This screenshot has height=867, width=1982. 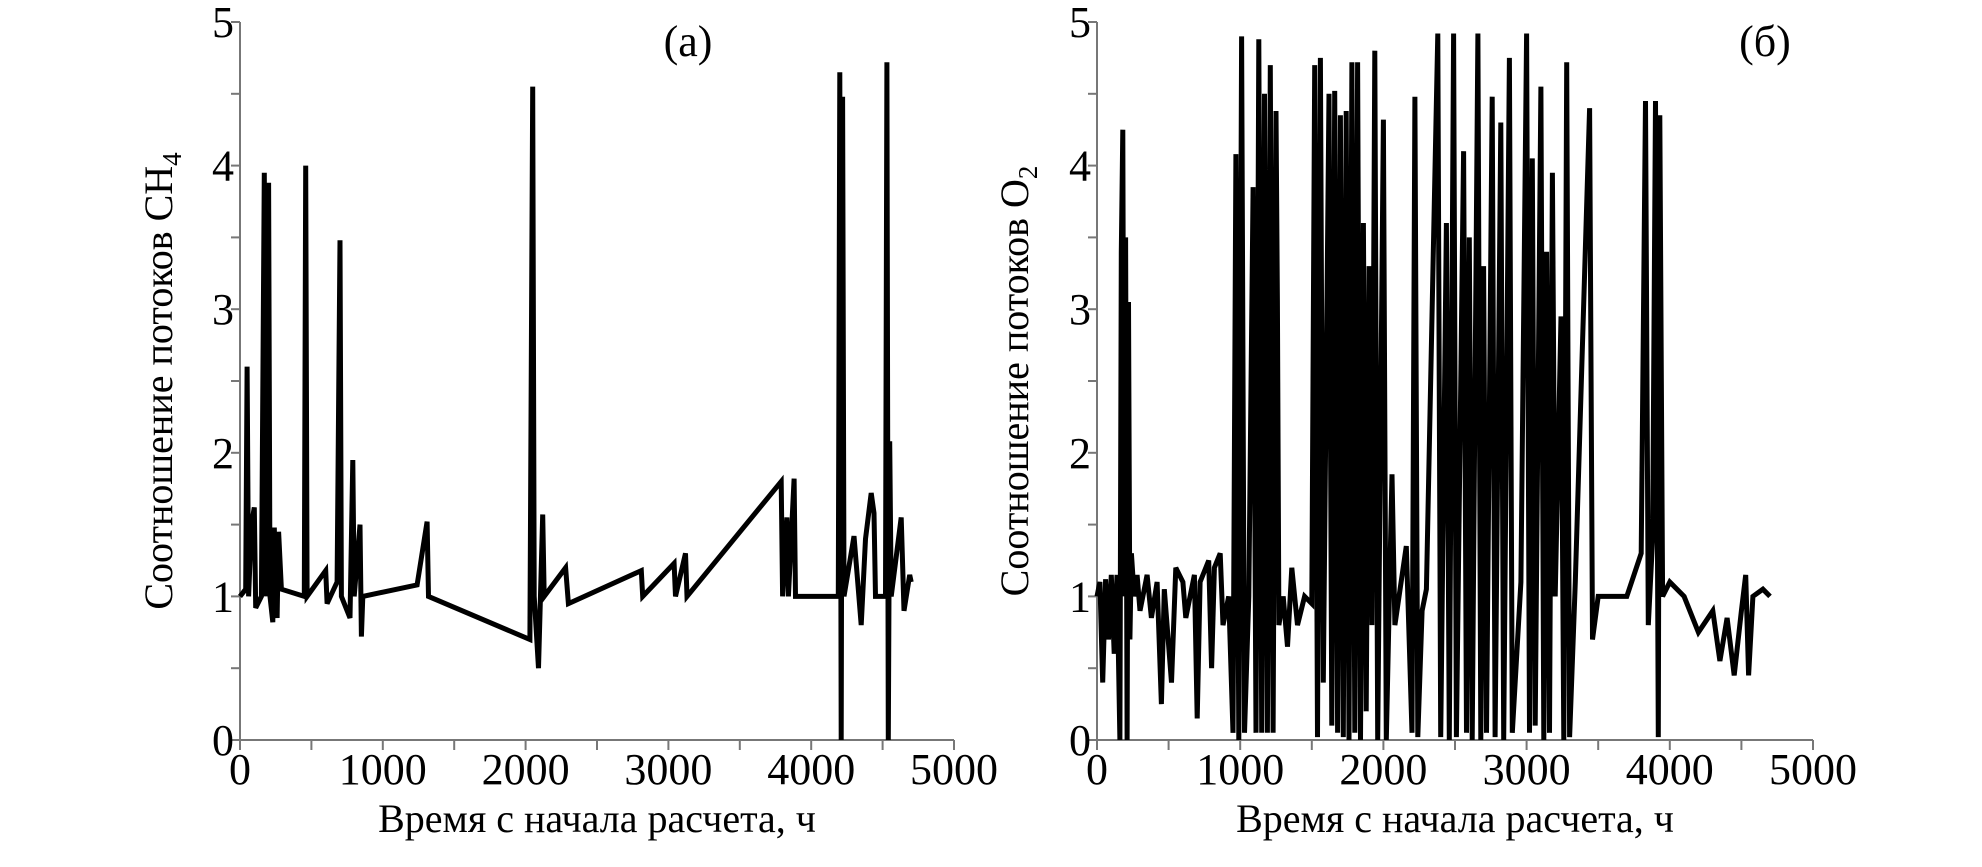 I want to click on y-axis-label: Соотношение потоков CH4, so click(x=161, y=381).